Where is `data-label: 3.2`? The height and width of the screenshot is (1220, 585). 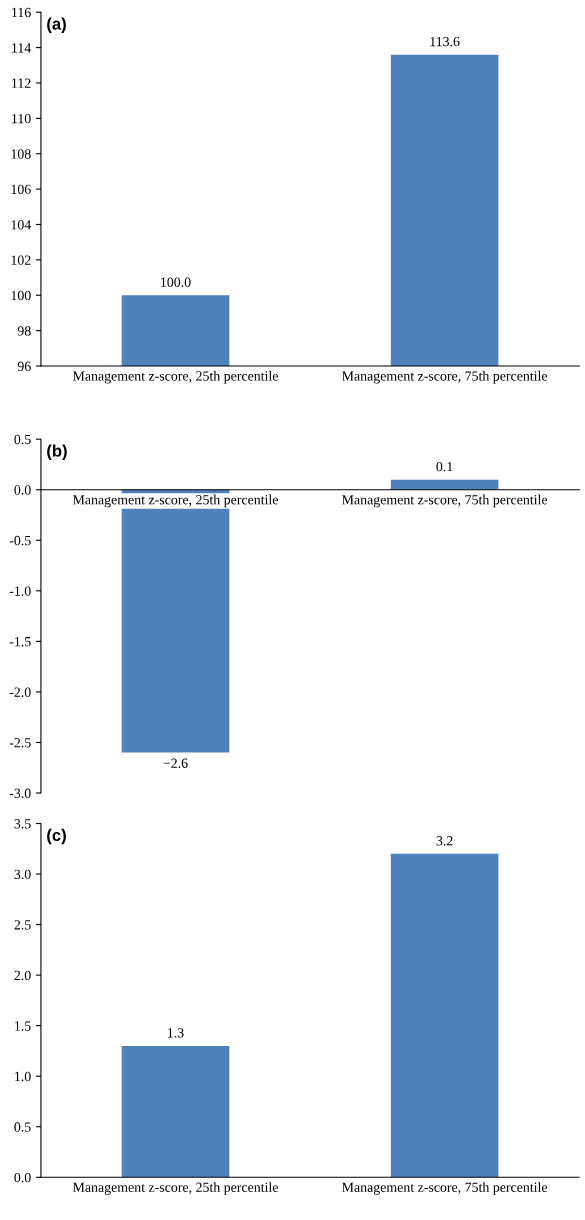 data-label: 3.2 is located at coordinates (444, 841).